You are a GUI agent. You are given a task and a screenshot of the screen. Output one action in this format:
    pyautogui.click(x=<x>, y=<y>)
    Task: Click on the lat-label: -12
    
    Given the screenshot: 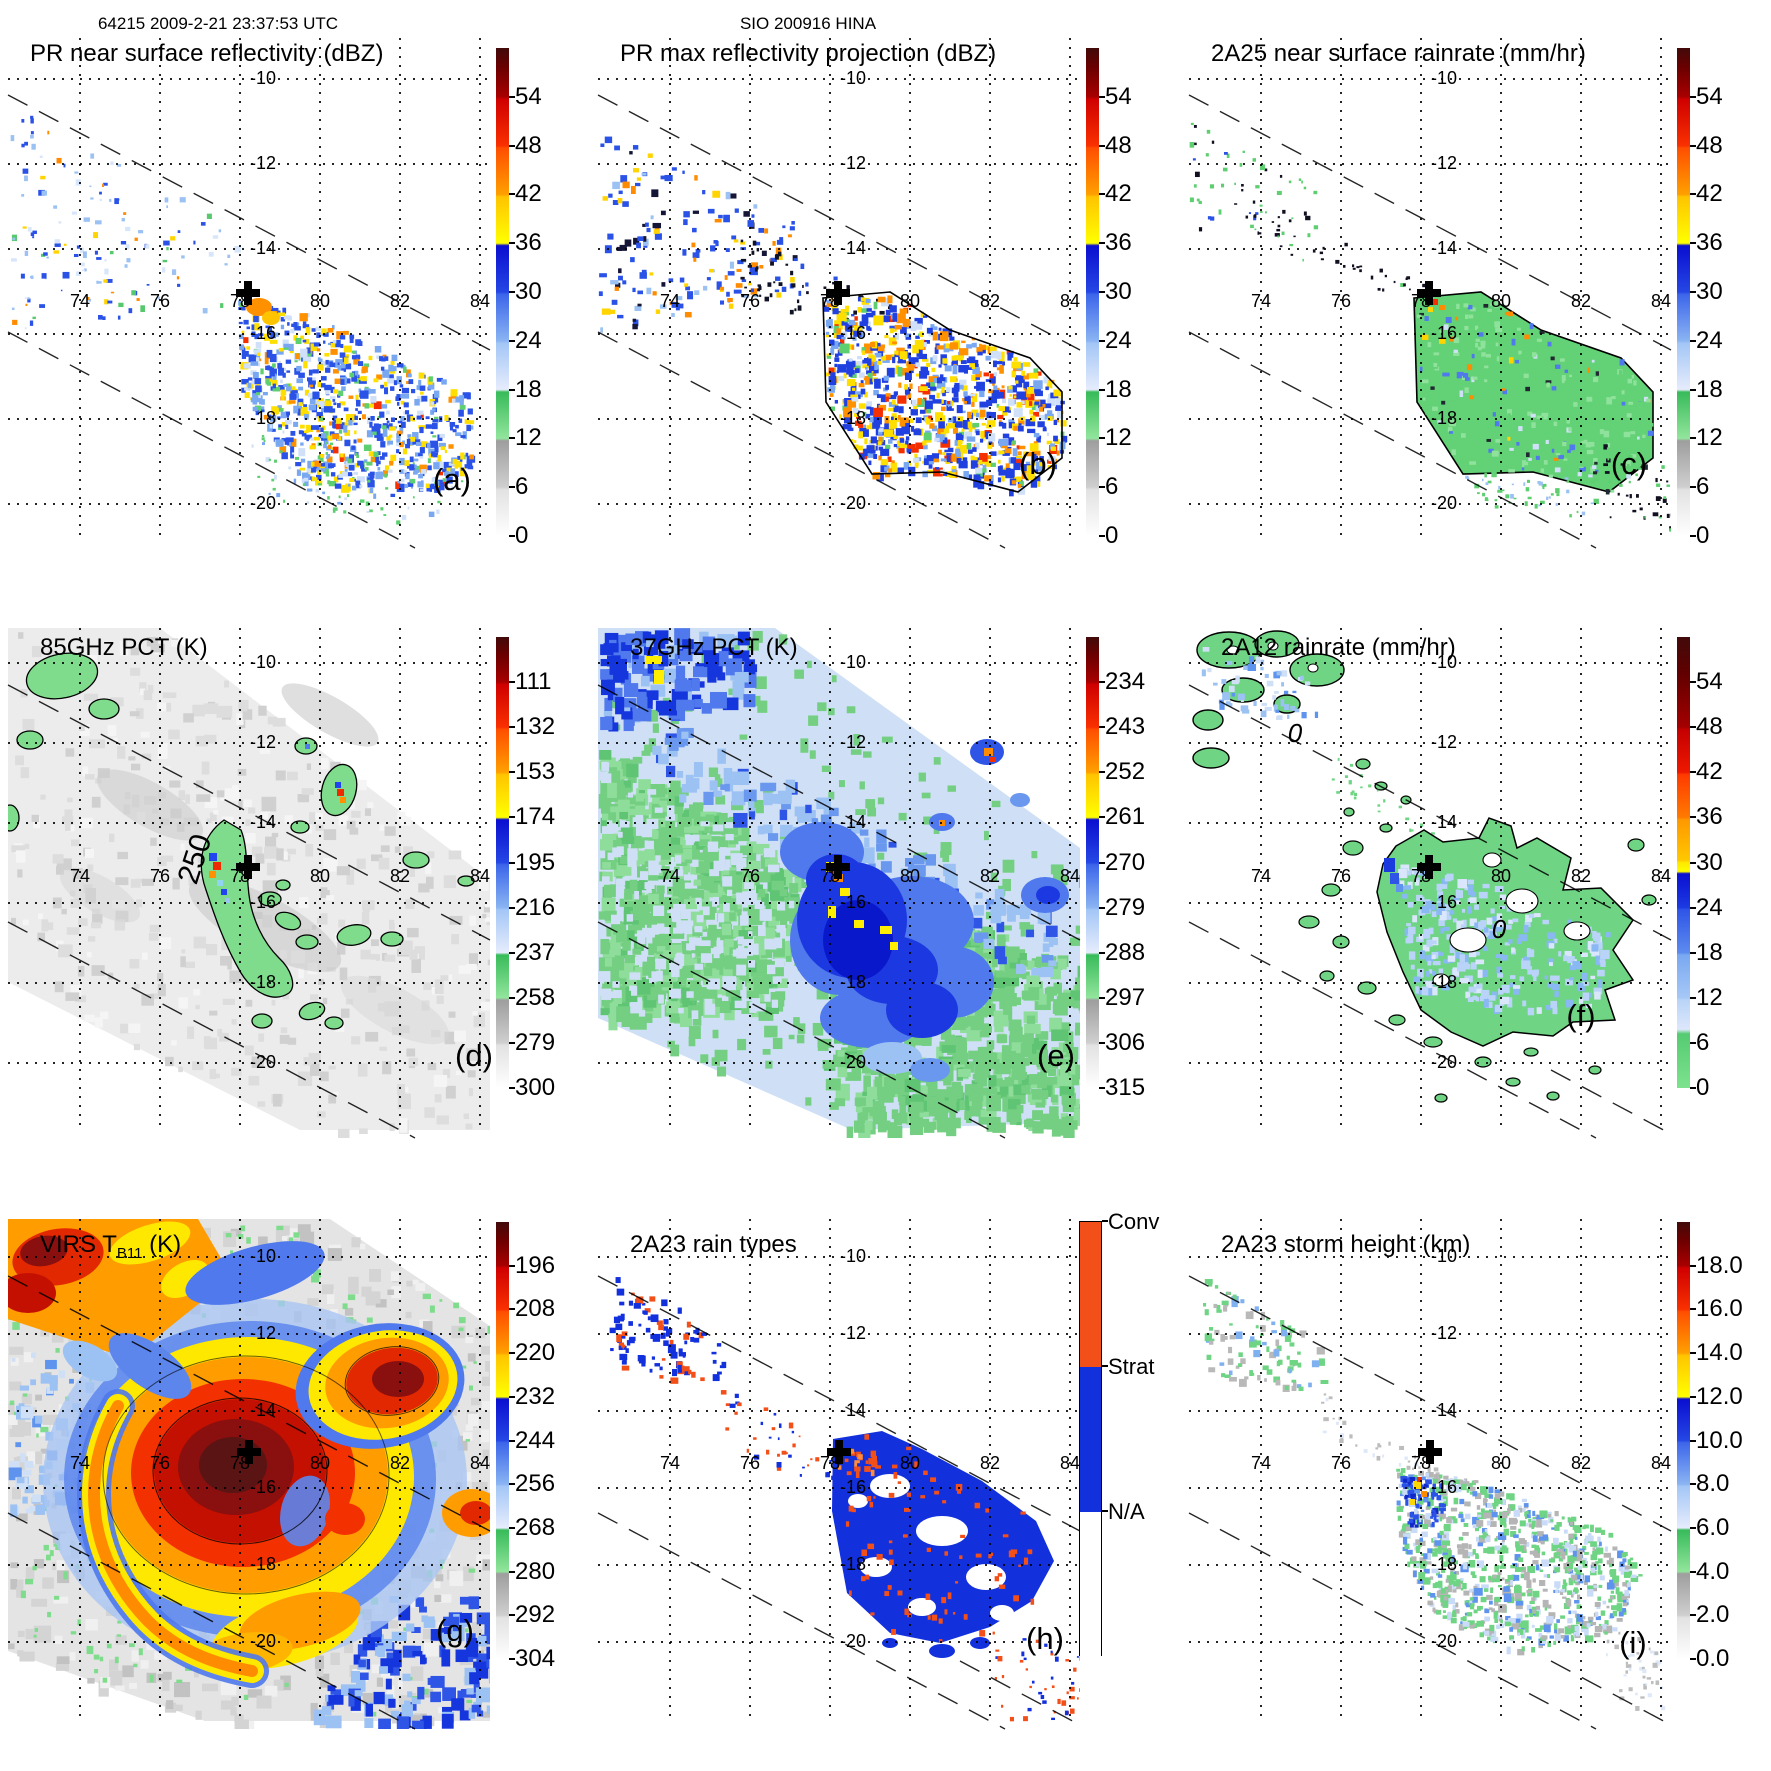 What is the action you would take?
    pyautogui.click(x=1444, y=163)
    